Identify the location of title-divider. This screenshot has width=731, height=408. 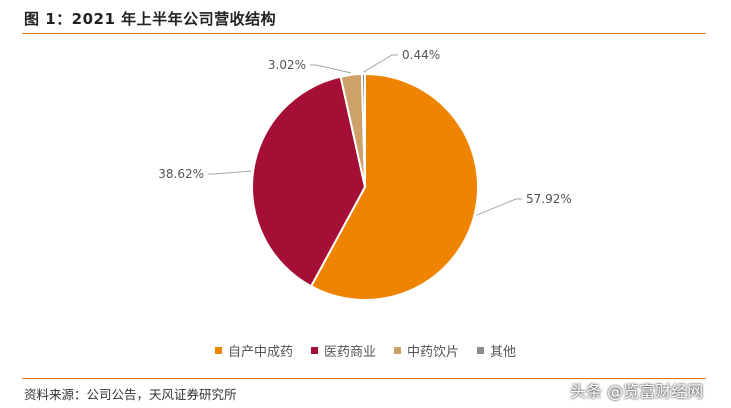
(364, 33).